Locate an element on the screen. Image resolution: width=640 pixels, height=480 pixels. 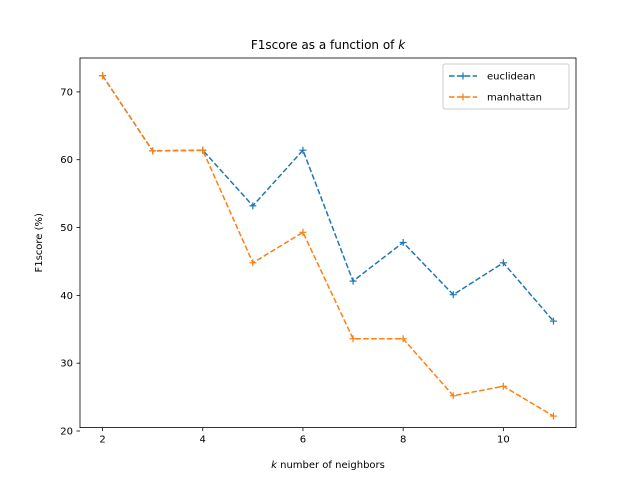
y-tick-label: 60 is located at coordinates (66, 160).